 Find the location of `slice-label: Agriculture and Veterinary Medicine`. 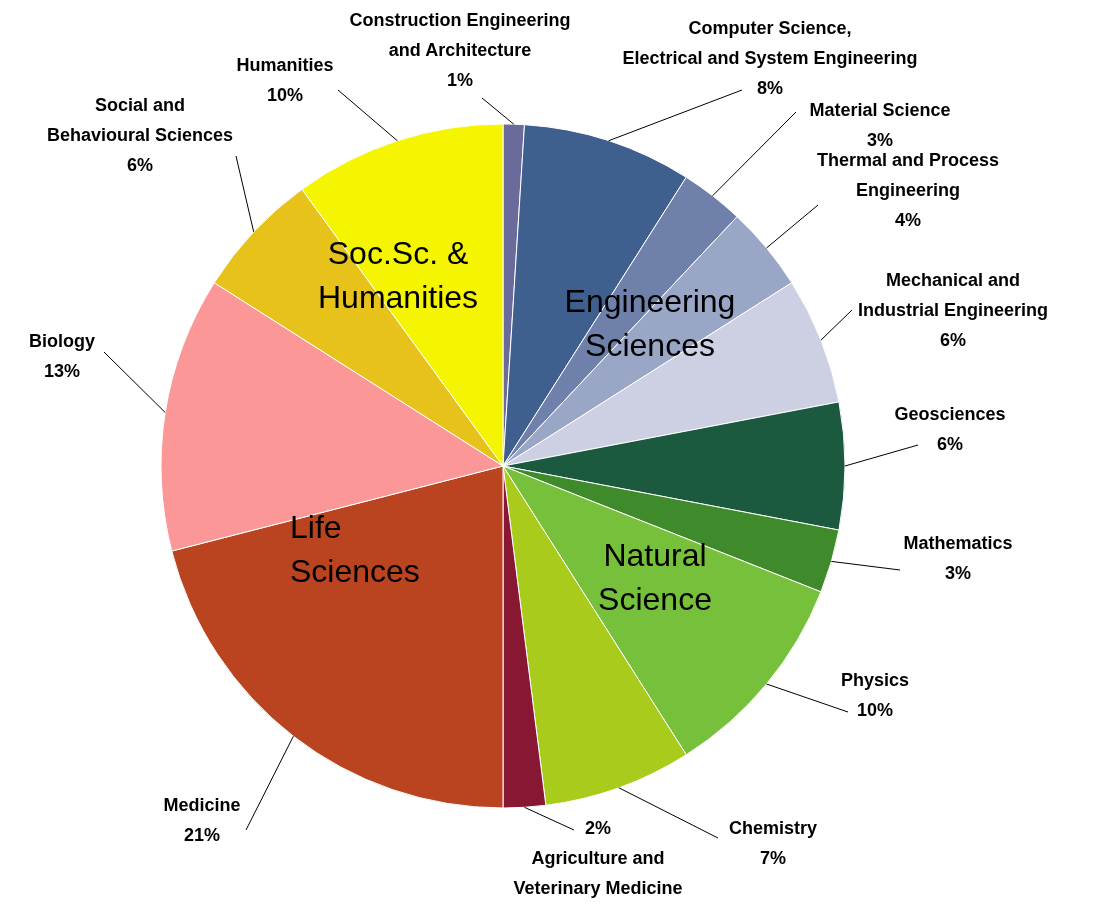

slice-label: Agriculture and Veterinary Medicine is located at coordinates (598, 873).